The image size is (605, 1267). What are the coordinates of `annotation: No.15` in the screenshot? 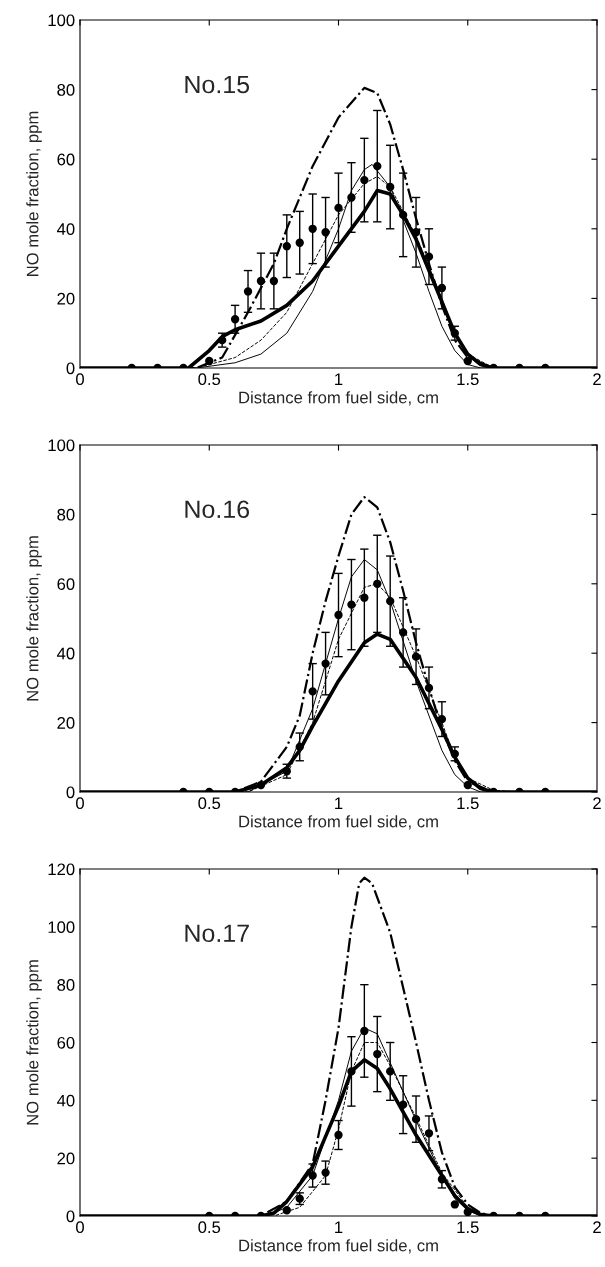 It's located at (217, 84).